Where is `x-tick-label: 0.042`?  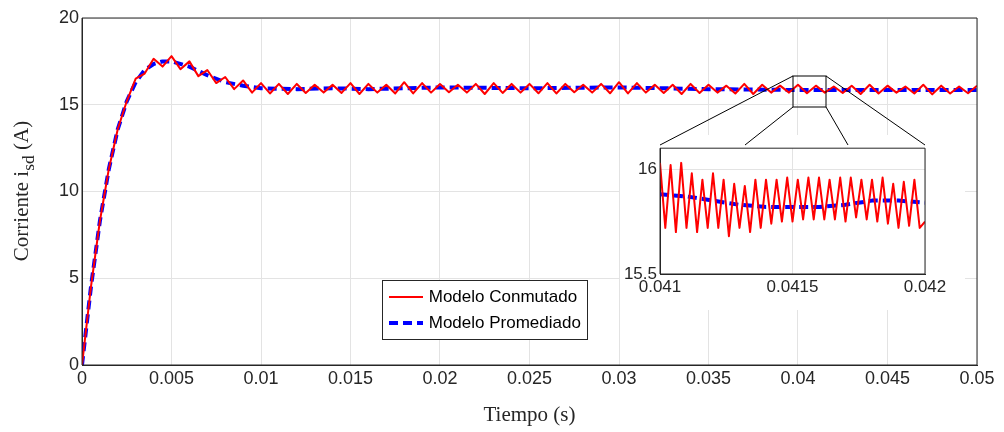
x-tick-label: 0.042 is located at coordinates (925, 286).